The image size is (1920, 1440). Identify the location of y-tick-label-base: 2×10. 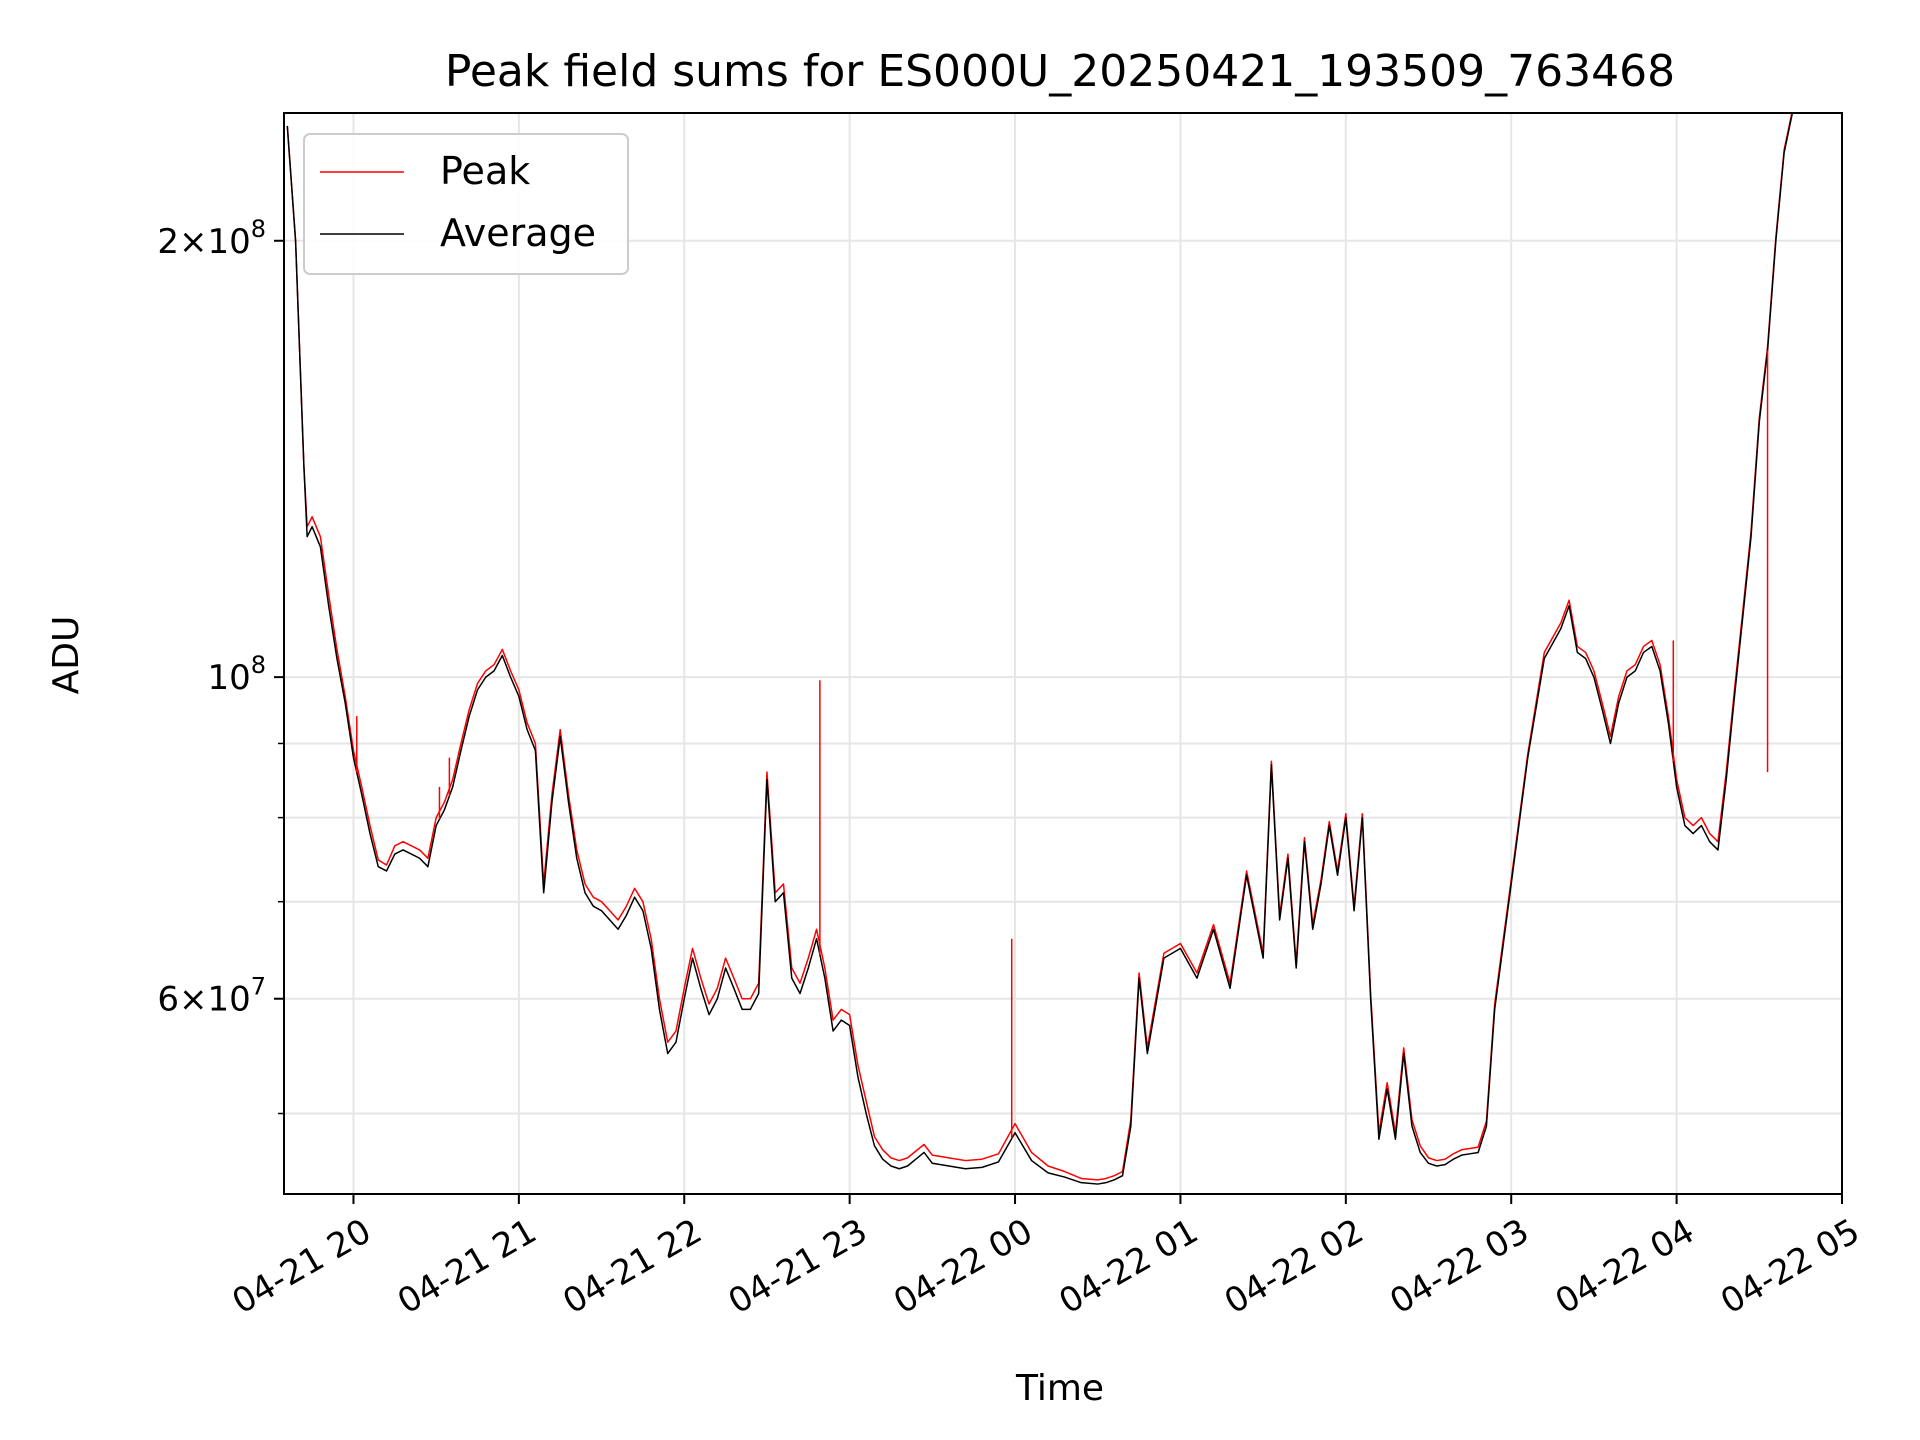
(203, 242).